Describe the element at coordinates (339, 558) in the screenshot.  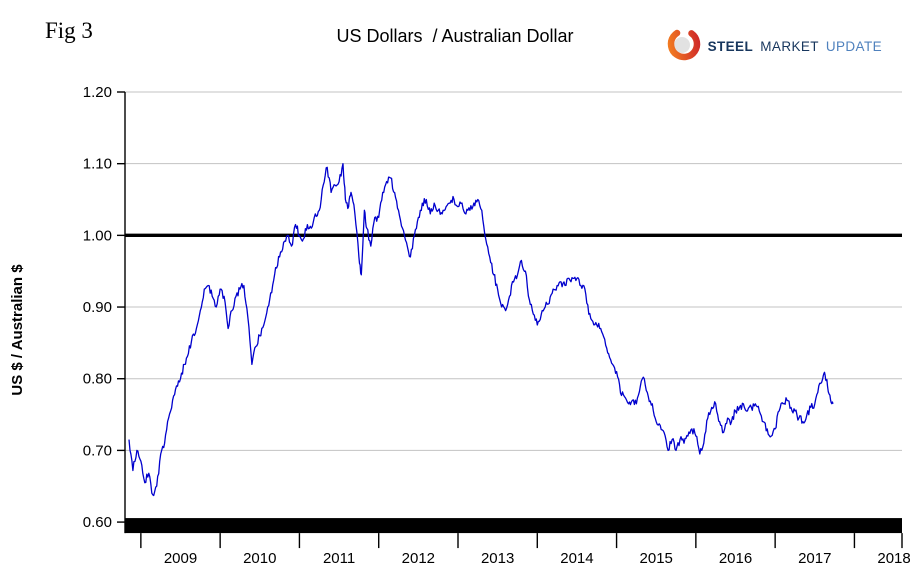
I see `x-tick-label: 2011` at that location.